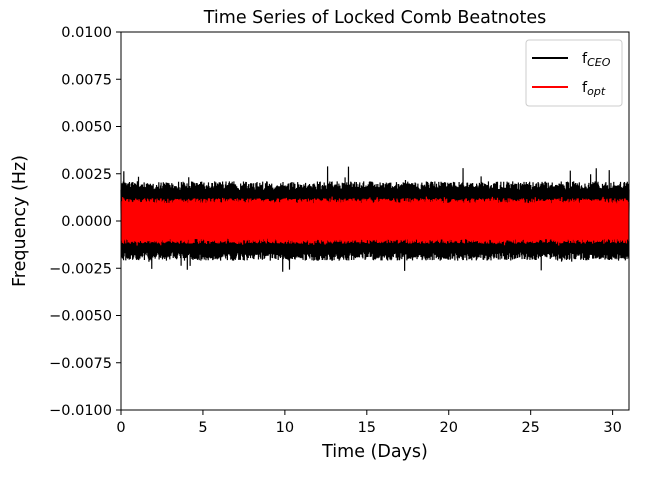  What do you see at coordinates (202, 428) in the screenshot?
I see `x-tick-label: 5` at bounding box center [202, 428].